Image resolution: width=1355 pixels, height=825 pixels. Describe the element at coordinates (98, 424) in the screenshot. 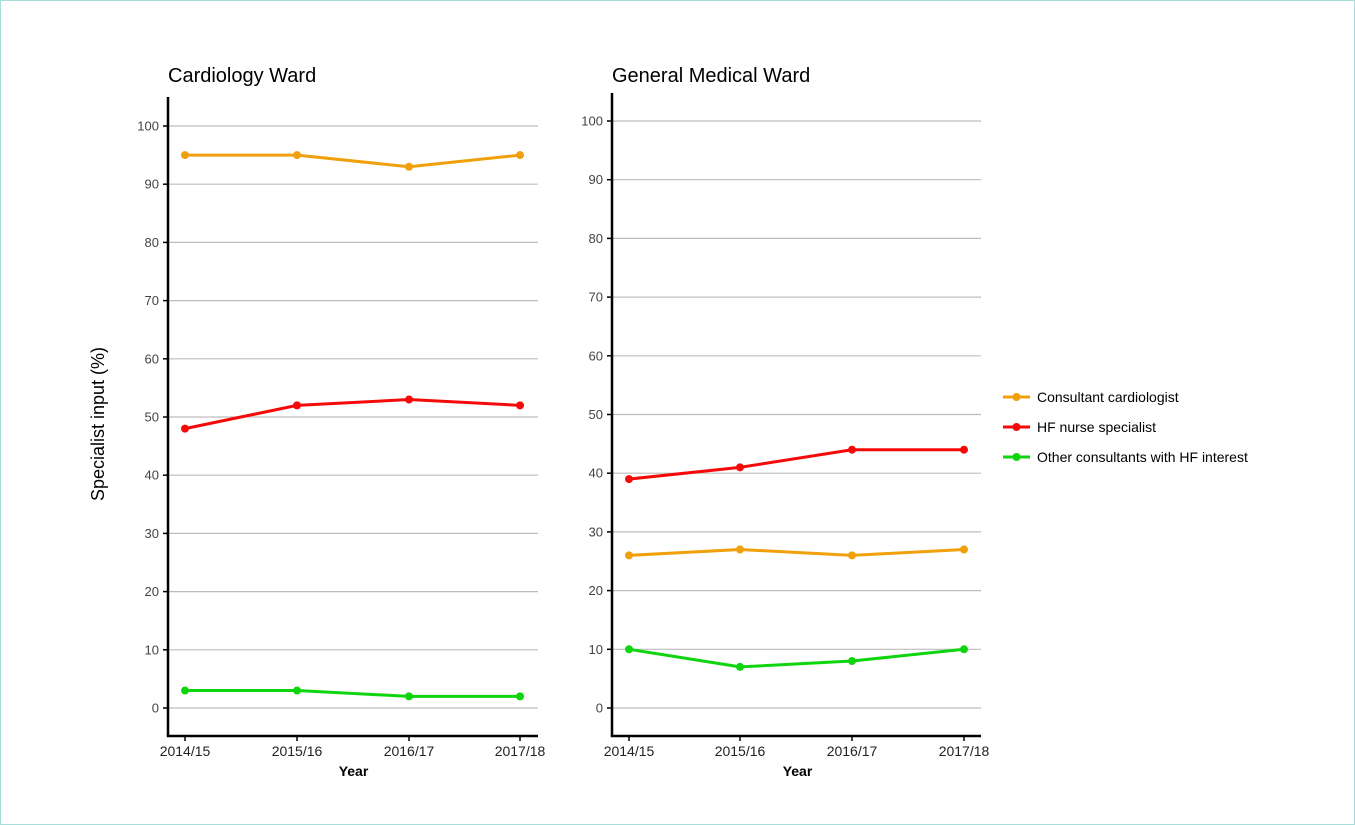

I see `y-axis-title: Specialist input (%)` at that location.